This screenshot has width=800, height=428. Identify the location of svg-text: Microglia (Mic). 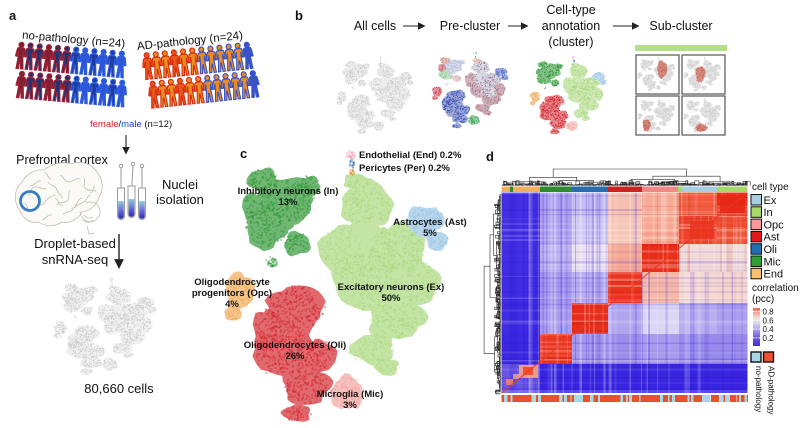
(350, 394).